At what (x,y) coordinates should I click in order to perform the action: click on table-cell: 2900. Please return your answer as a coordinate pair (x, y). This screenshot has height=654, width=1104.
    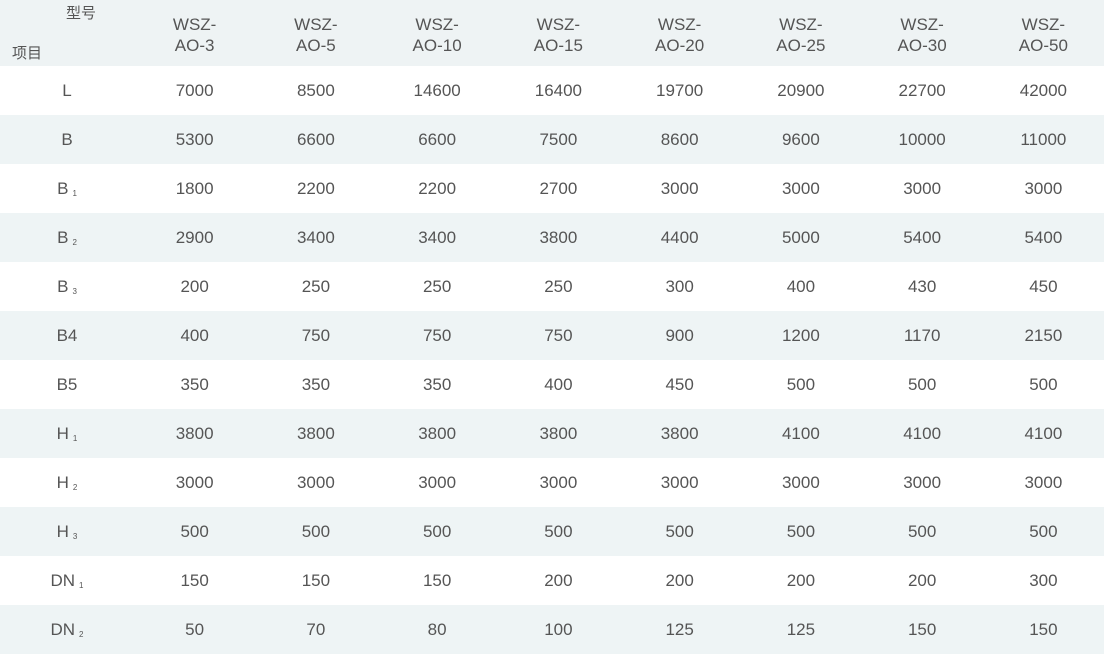
    Looking at the image, I should click on (194, 237).